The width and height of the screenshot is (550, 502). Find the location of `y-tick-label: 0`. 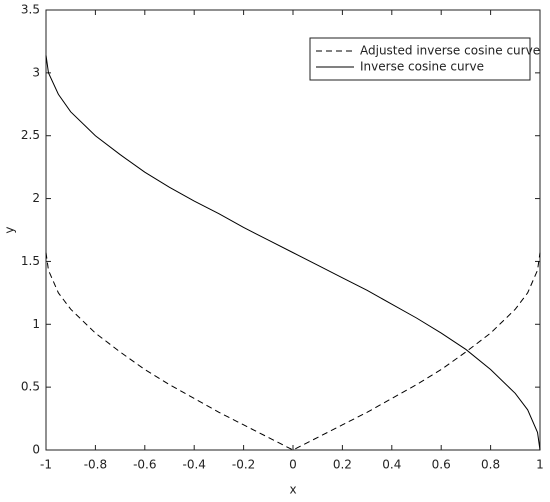

y-tick-label: 0 is located at coordinates (36, 450).